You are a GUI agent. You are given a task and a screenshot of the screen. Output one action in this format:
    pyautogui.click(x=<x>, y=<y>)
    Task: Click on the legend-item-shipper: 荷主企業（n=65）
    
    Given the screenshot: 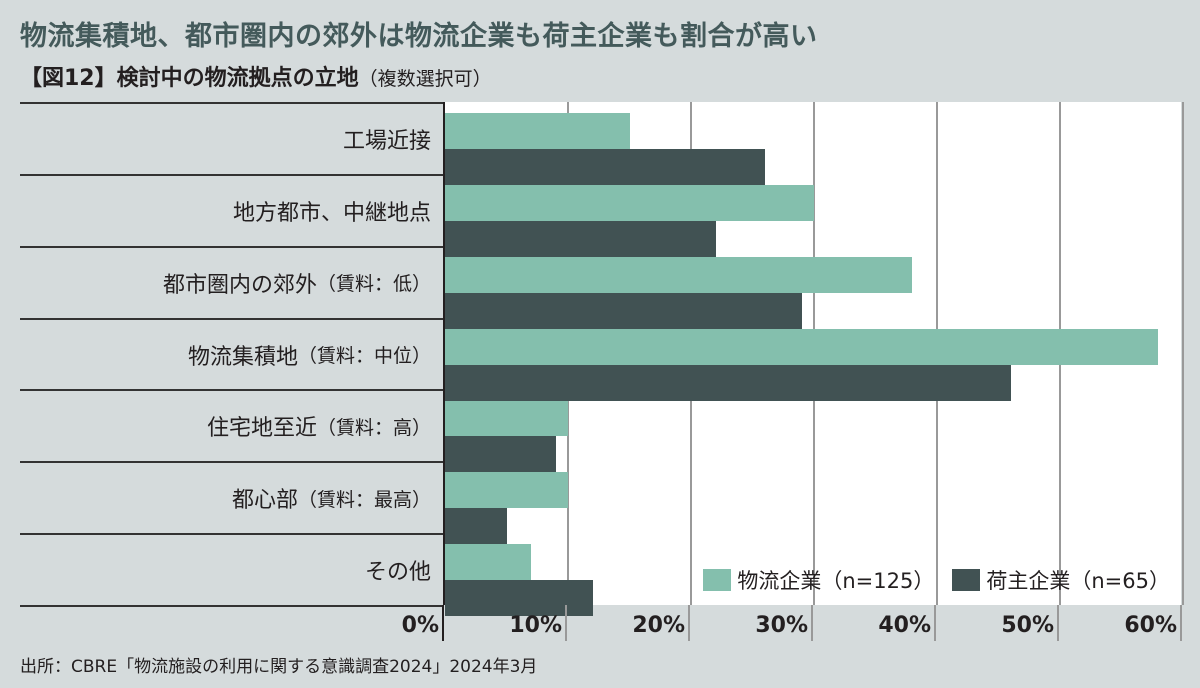 What is the action you would take?
    pyautogui.click(x=1061, y=580)
    